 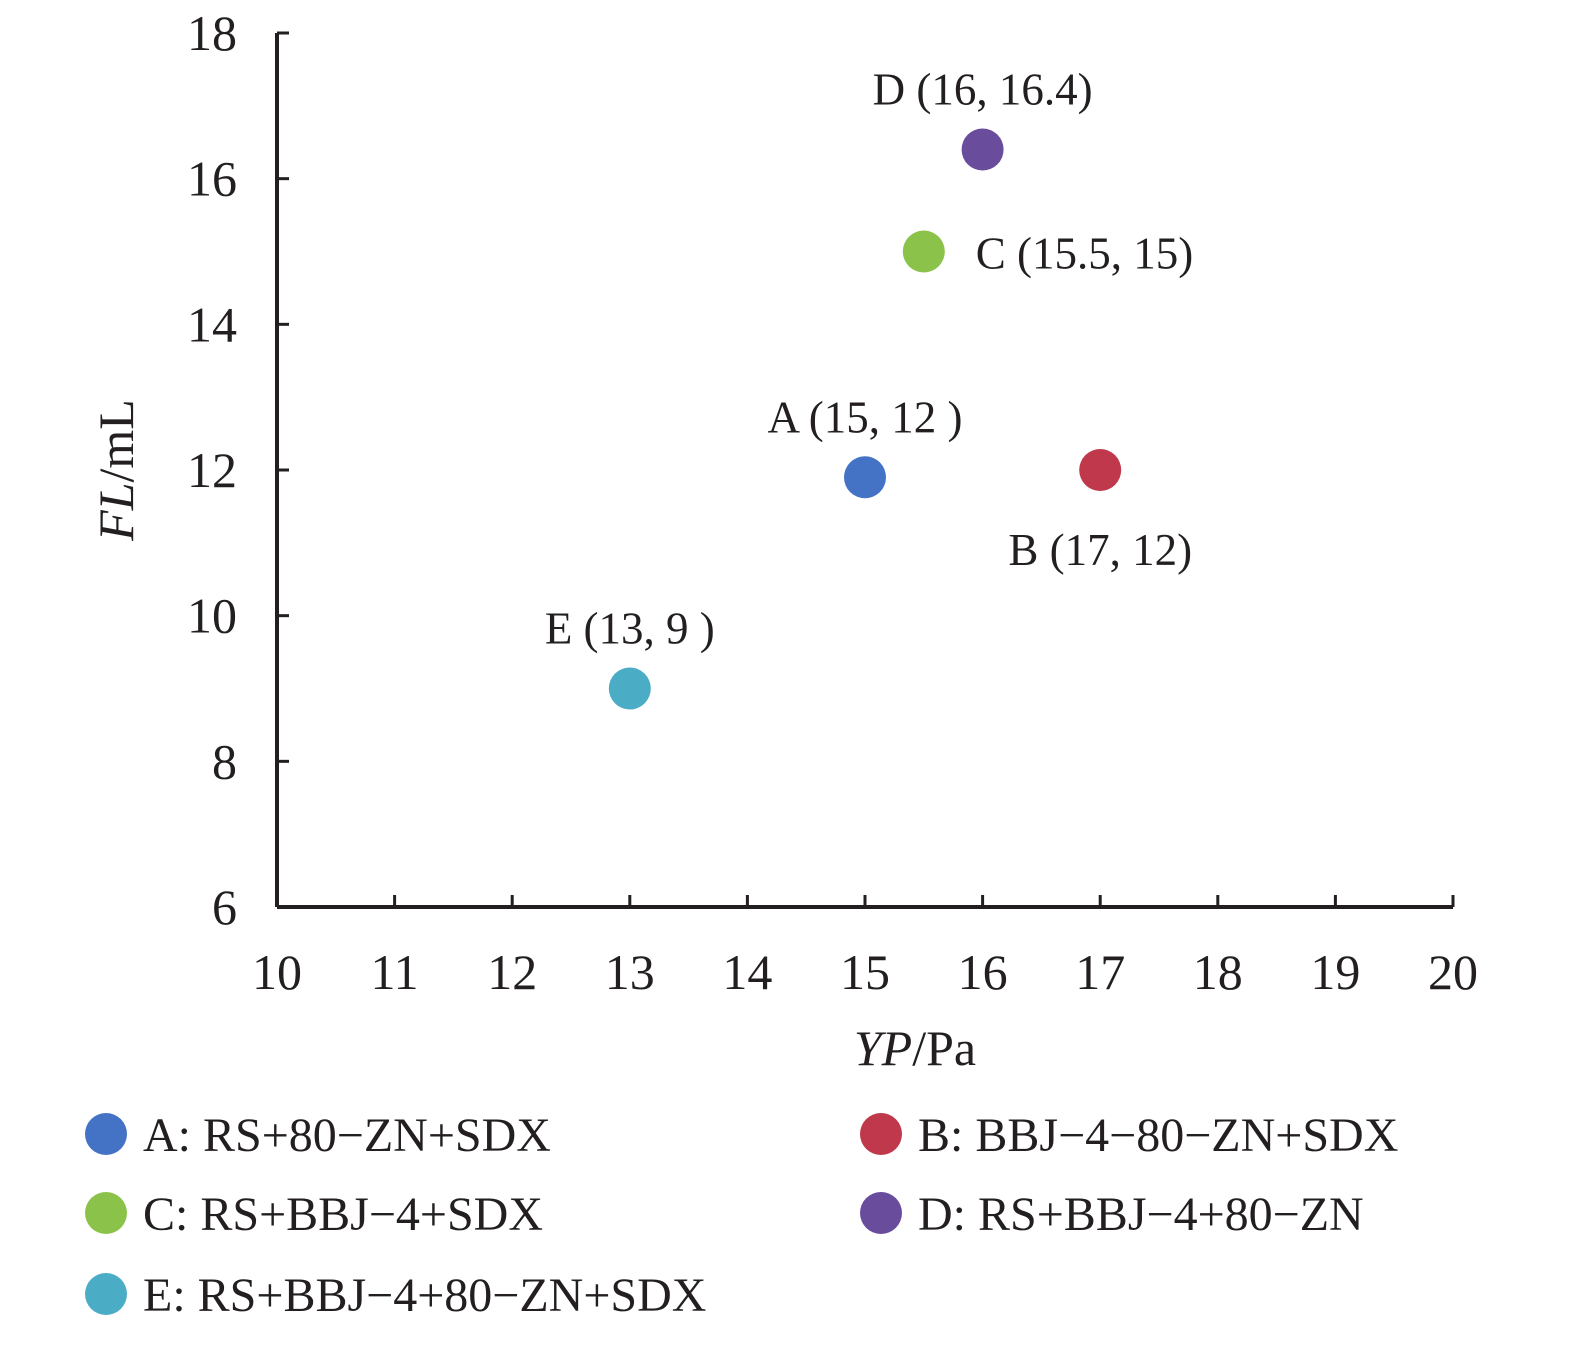 I want to click on legend-label-a: A: RS+80−ZN+SDX, so click(x=347, y=1135).